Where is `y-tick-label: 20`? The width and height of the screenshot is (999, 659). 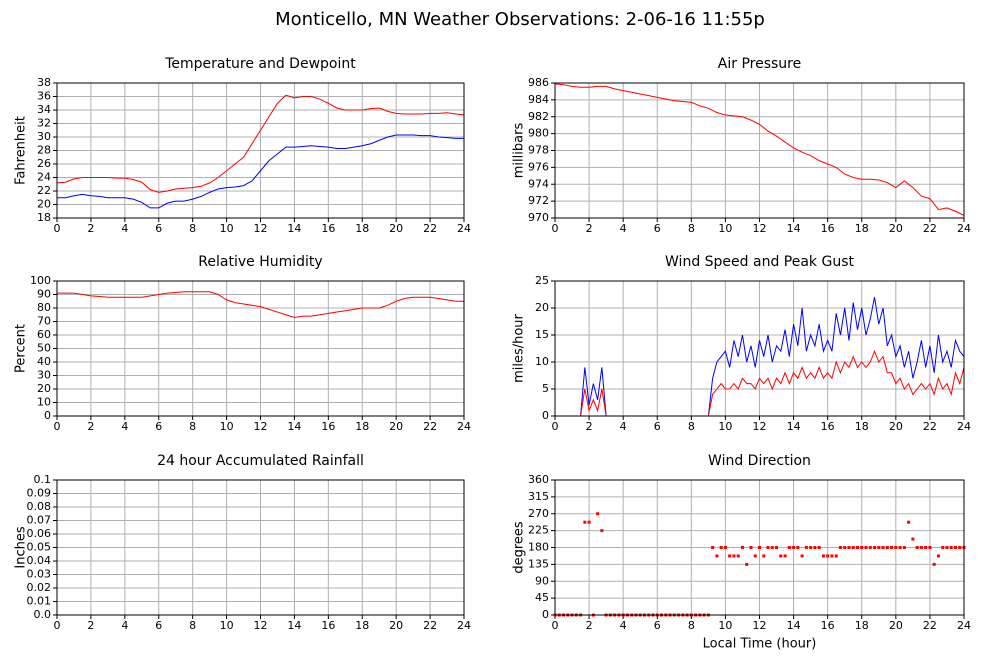 y-tick-label: 20 is located at coordinates (542, 307).